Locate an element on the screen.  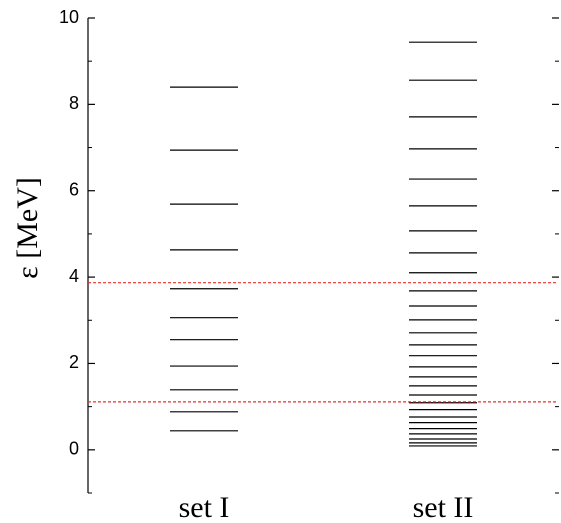
x-category-label: set II is located at coordinates (443, 507).